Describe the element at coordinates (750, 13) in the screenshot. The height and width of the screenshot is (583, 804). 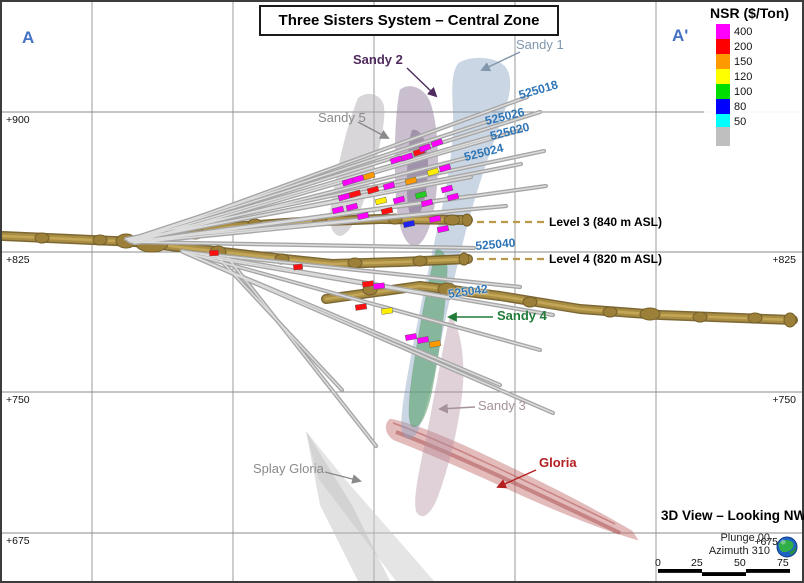
I see `nsr-legend-title: NSR ($/Ton)` at that location.